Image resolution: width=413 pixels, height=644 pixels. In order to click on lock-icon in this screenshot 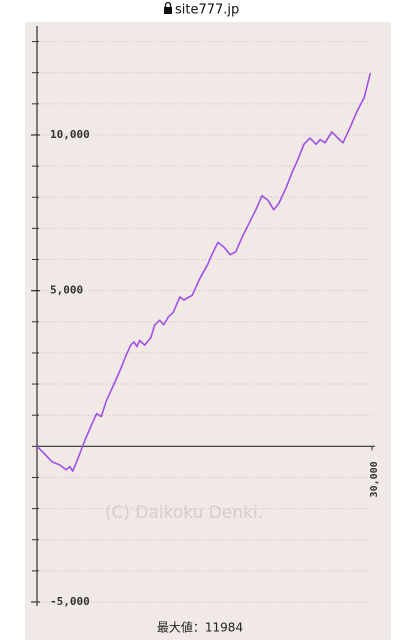, I will do `click(168, 7)`.